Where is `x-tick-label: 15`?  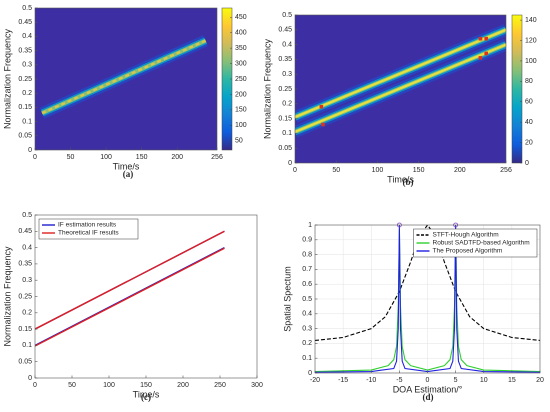
x-tick-label: 15 is located at coordinates (512, 380).